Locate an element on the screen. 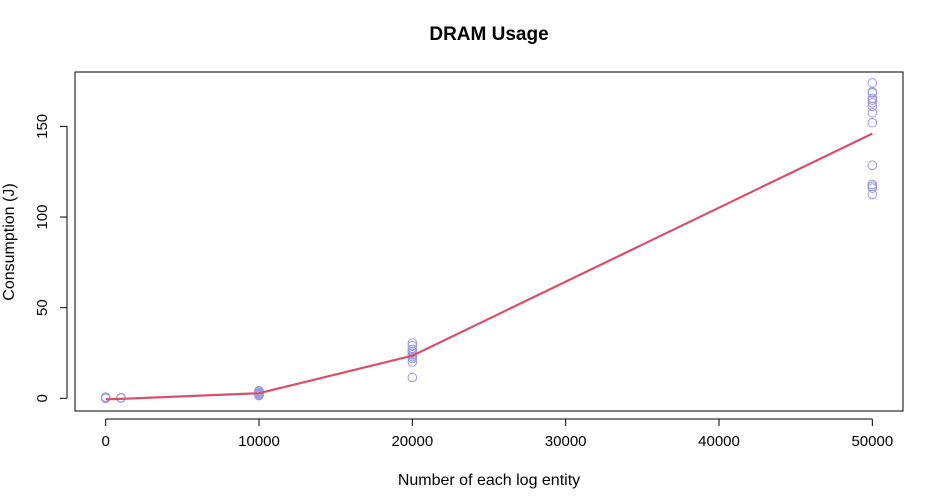  y-tick-label: 150 is located at coordinates (42, 126).